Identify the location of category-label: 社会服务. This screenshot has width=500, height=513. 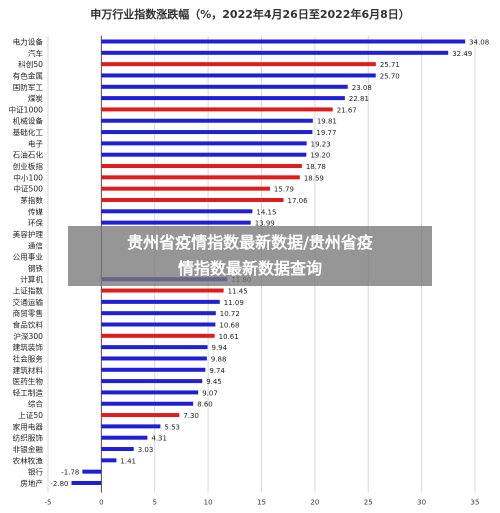
(28, 358).